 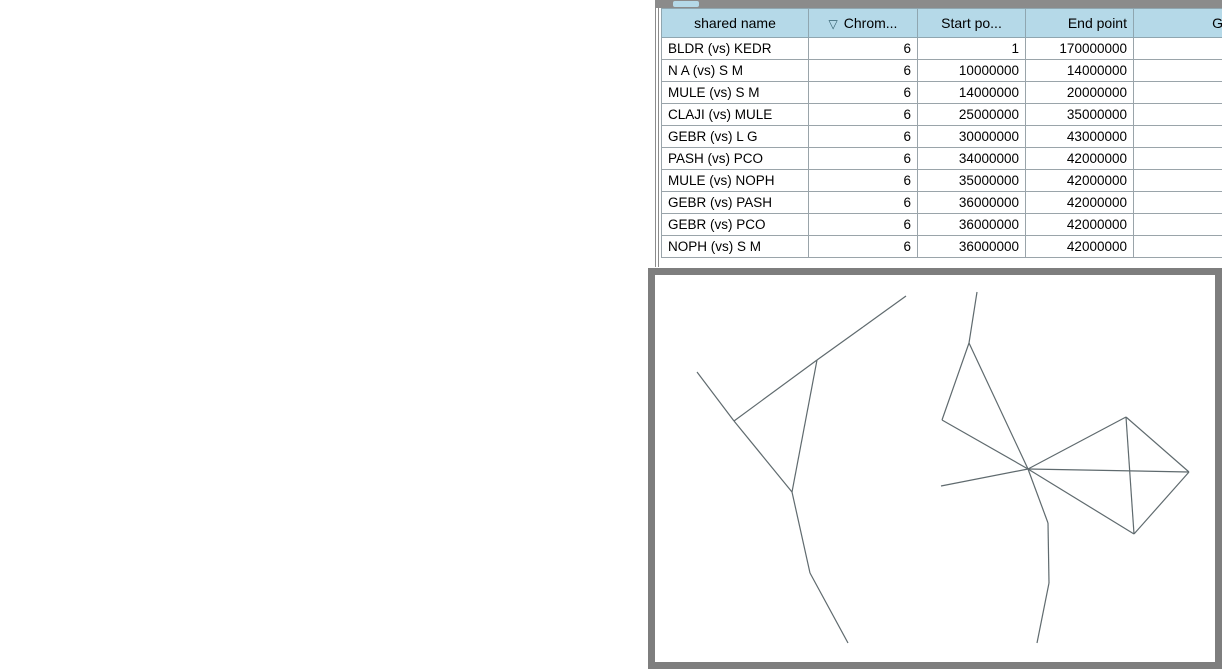 What do you see at coordinates (1177, 136) in the screenshot?
I see `cell-genetic: 16.9` at bounding box center [1177, 136].